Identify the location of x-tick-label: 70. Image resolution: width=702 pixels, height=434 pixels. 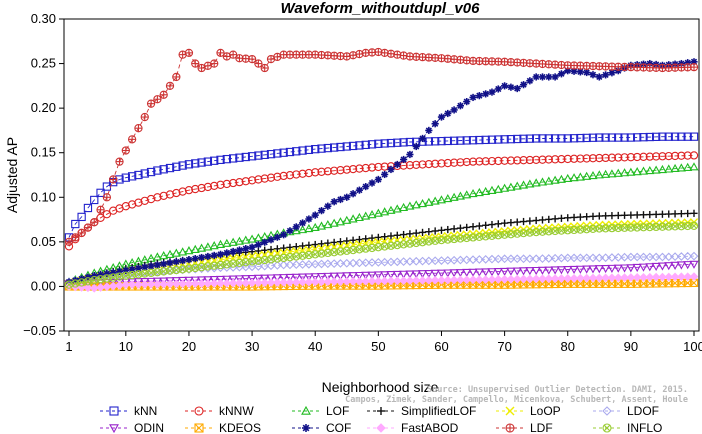
(504, 346).